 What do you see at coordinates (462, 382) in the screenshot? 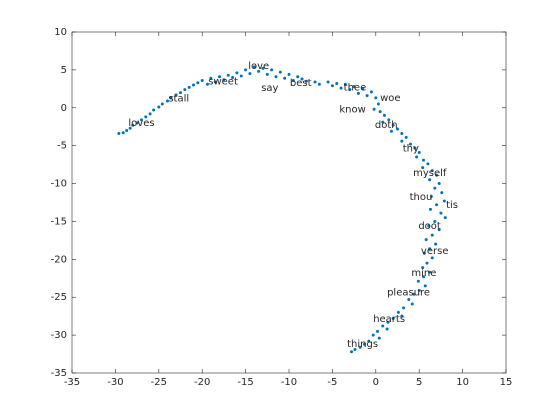
I see `x-tick-label: 10` at bounding box center [462, 382].